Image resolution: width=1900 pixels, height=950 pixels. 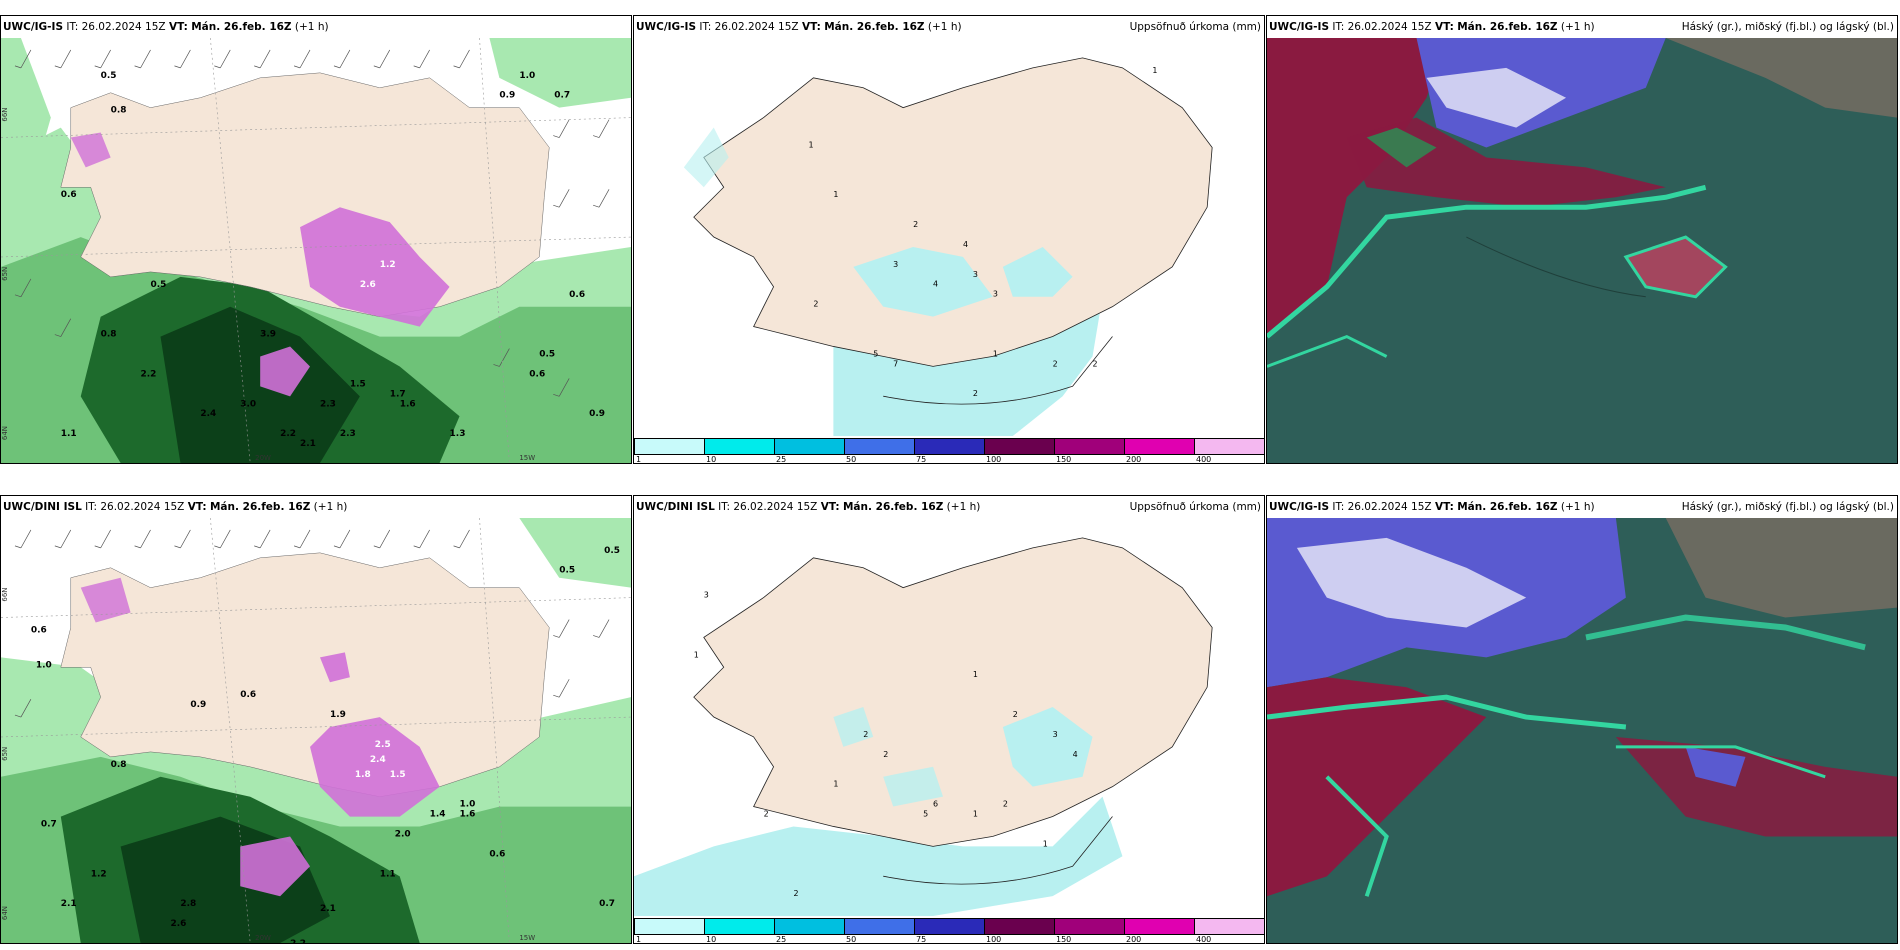 What do you see at coordinates (5, 754) in the screenshot?
I see `svg-text: 65N` at bounding box center [5, 754].